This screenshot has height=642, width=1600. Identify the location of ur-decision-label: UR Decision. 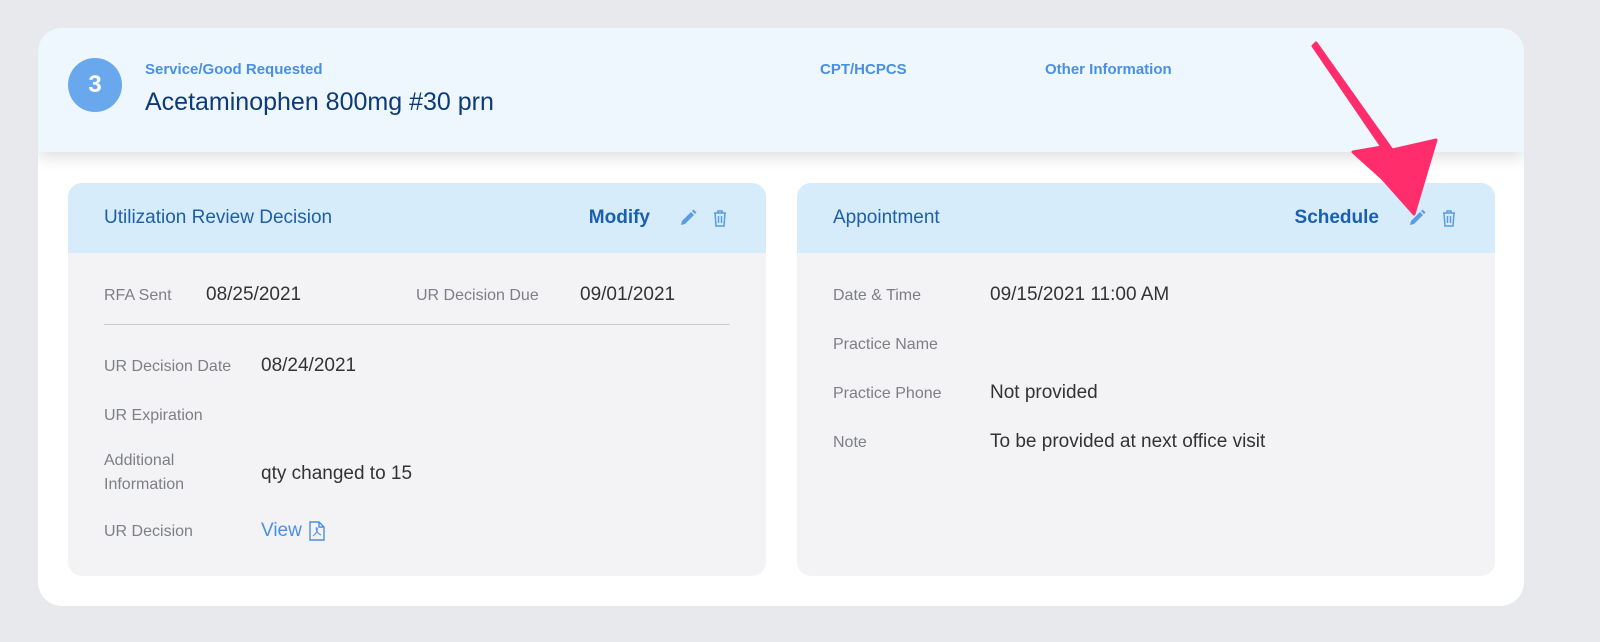
(148, 531).